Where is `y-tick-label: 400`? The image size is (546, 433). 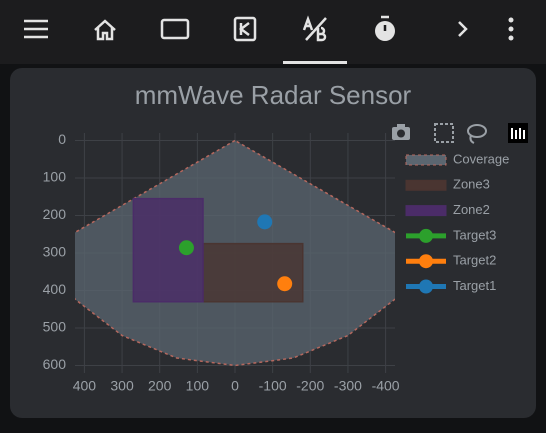 y-tick-label: 400 is located at coordinates (55, 289).